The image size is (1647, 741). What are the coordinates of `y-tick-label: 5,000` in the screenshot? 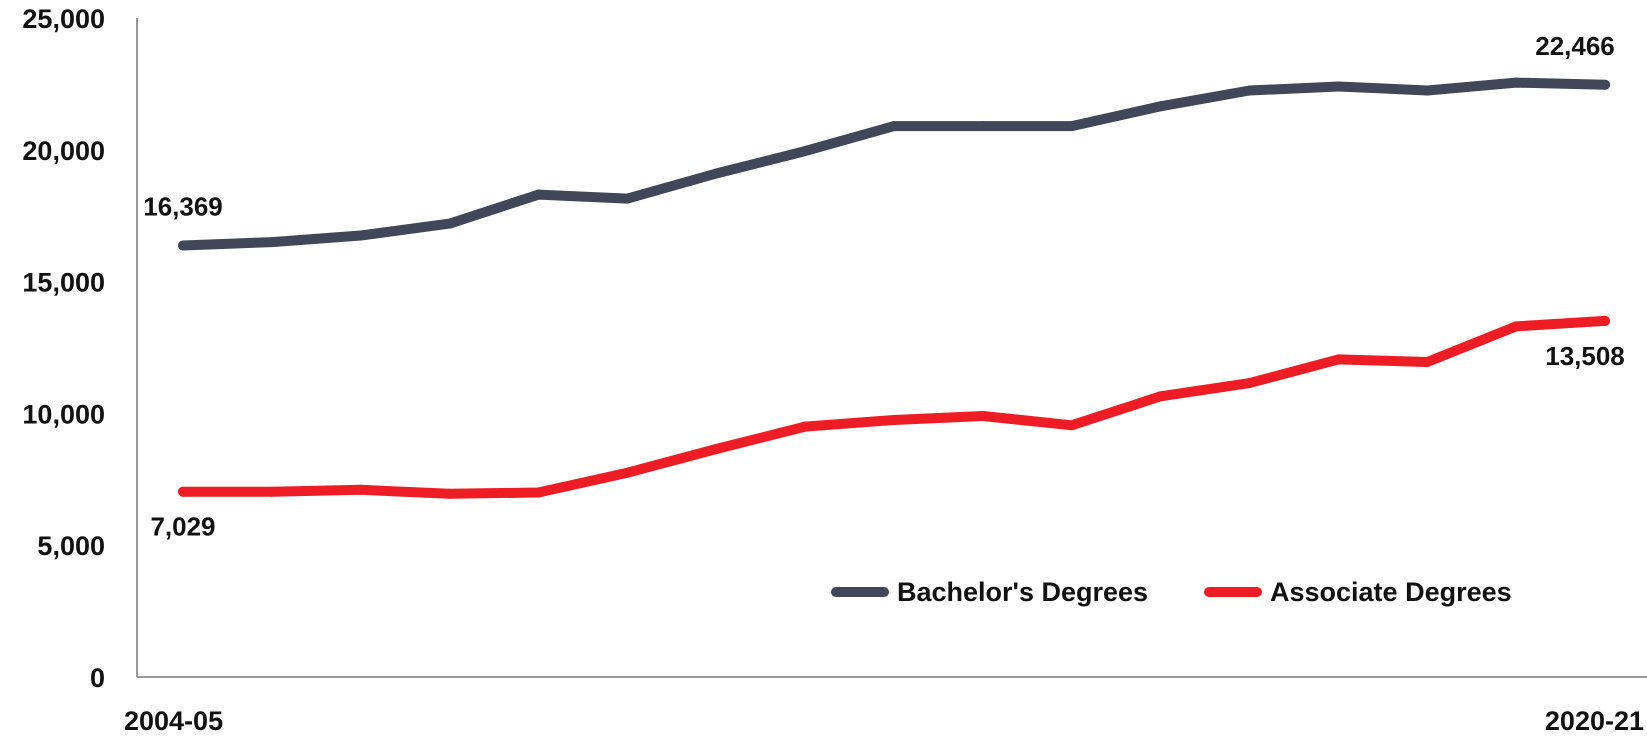 It's located at (71, 546).